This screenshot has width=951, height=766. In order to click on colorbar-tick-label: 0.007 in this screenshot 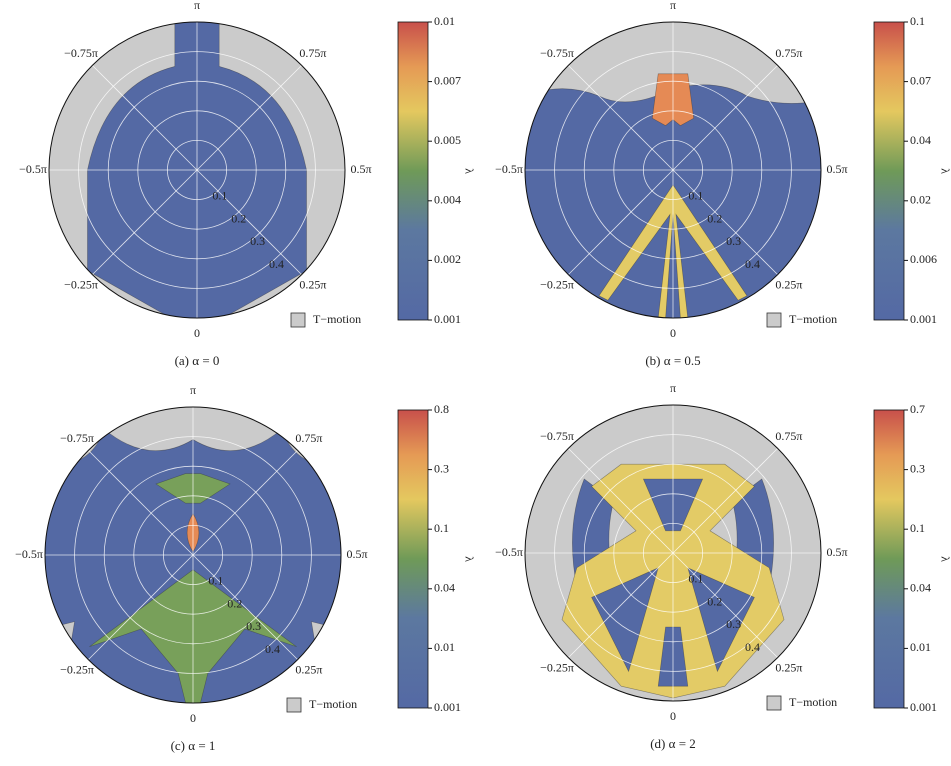, I will do `click(447, 80)`.